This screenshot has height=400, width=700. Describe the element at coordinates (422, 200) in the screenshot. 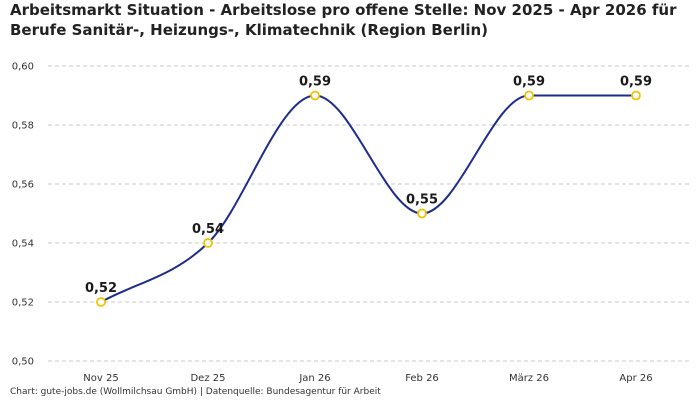

I see `data-label: 0,55` at that location.